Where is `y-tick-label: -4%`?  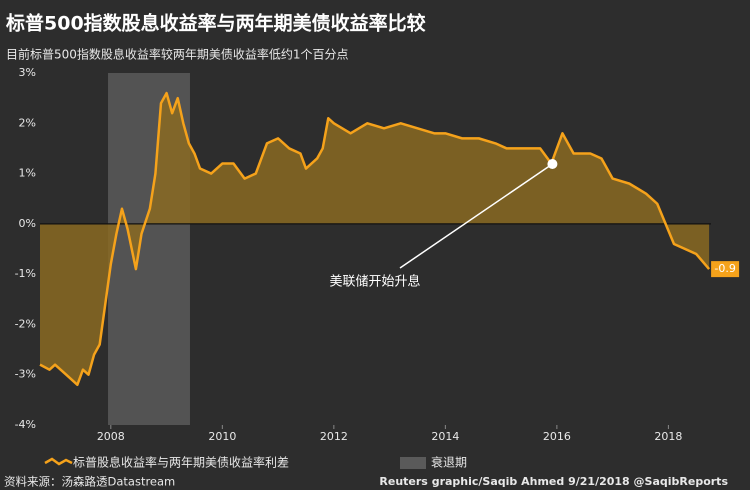
y-tick-label: -4% is located at coordinates (25, 424).